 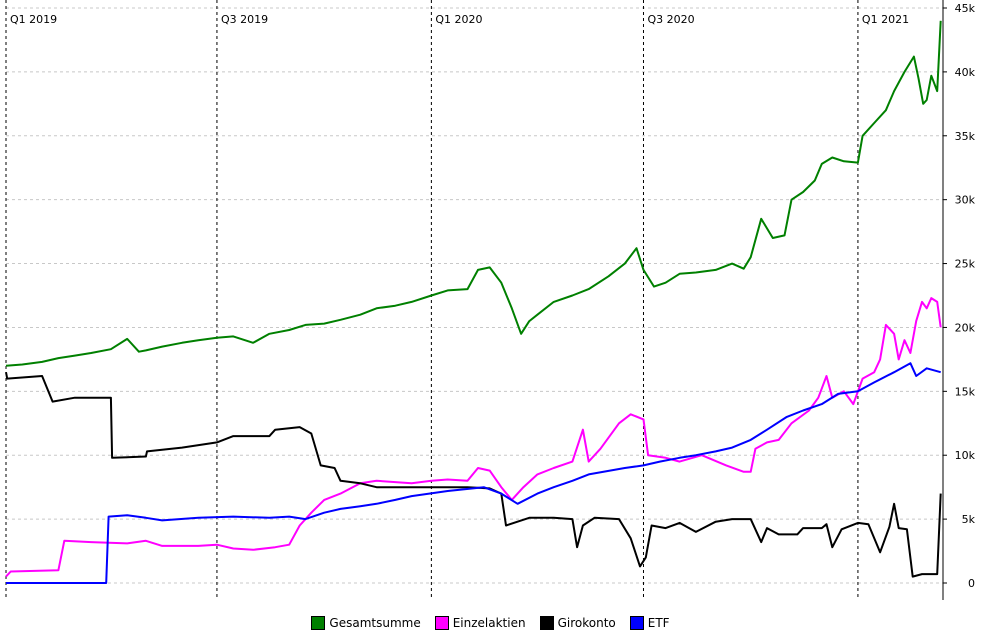 I want to click on y-tick-label: 30k, so click(x=965, y=200).